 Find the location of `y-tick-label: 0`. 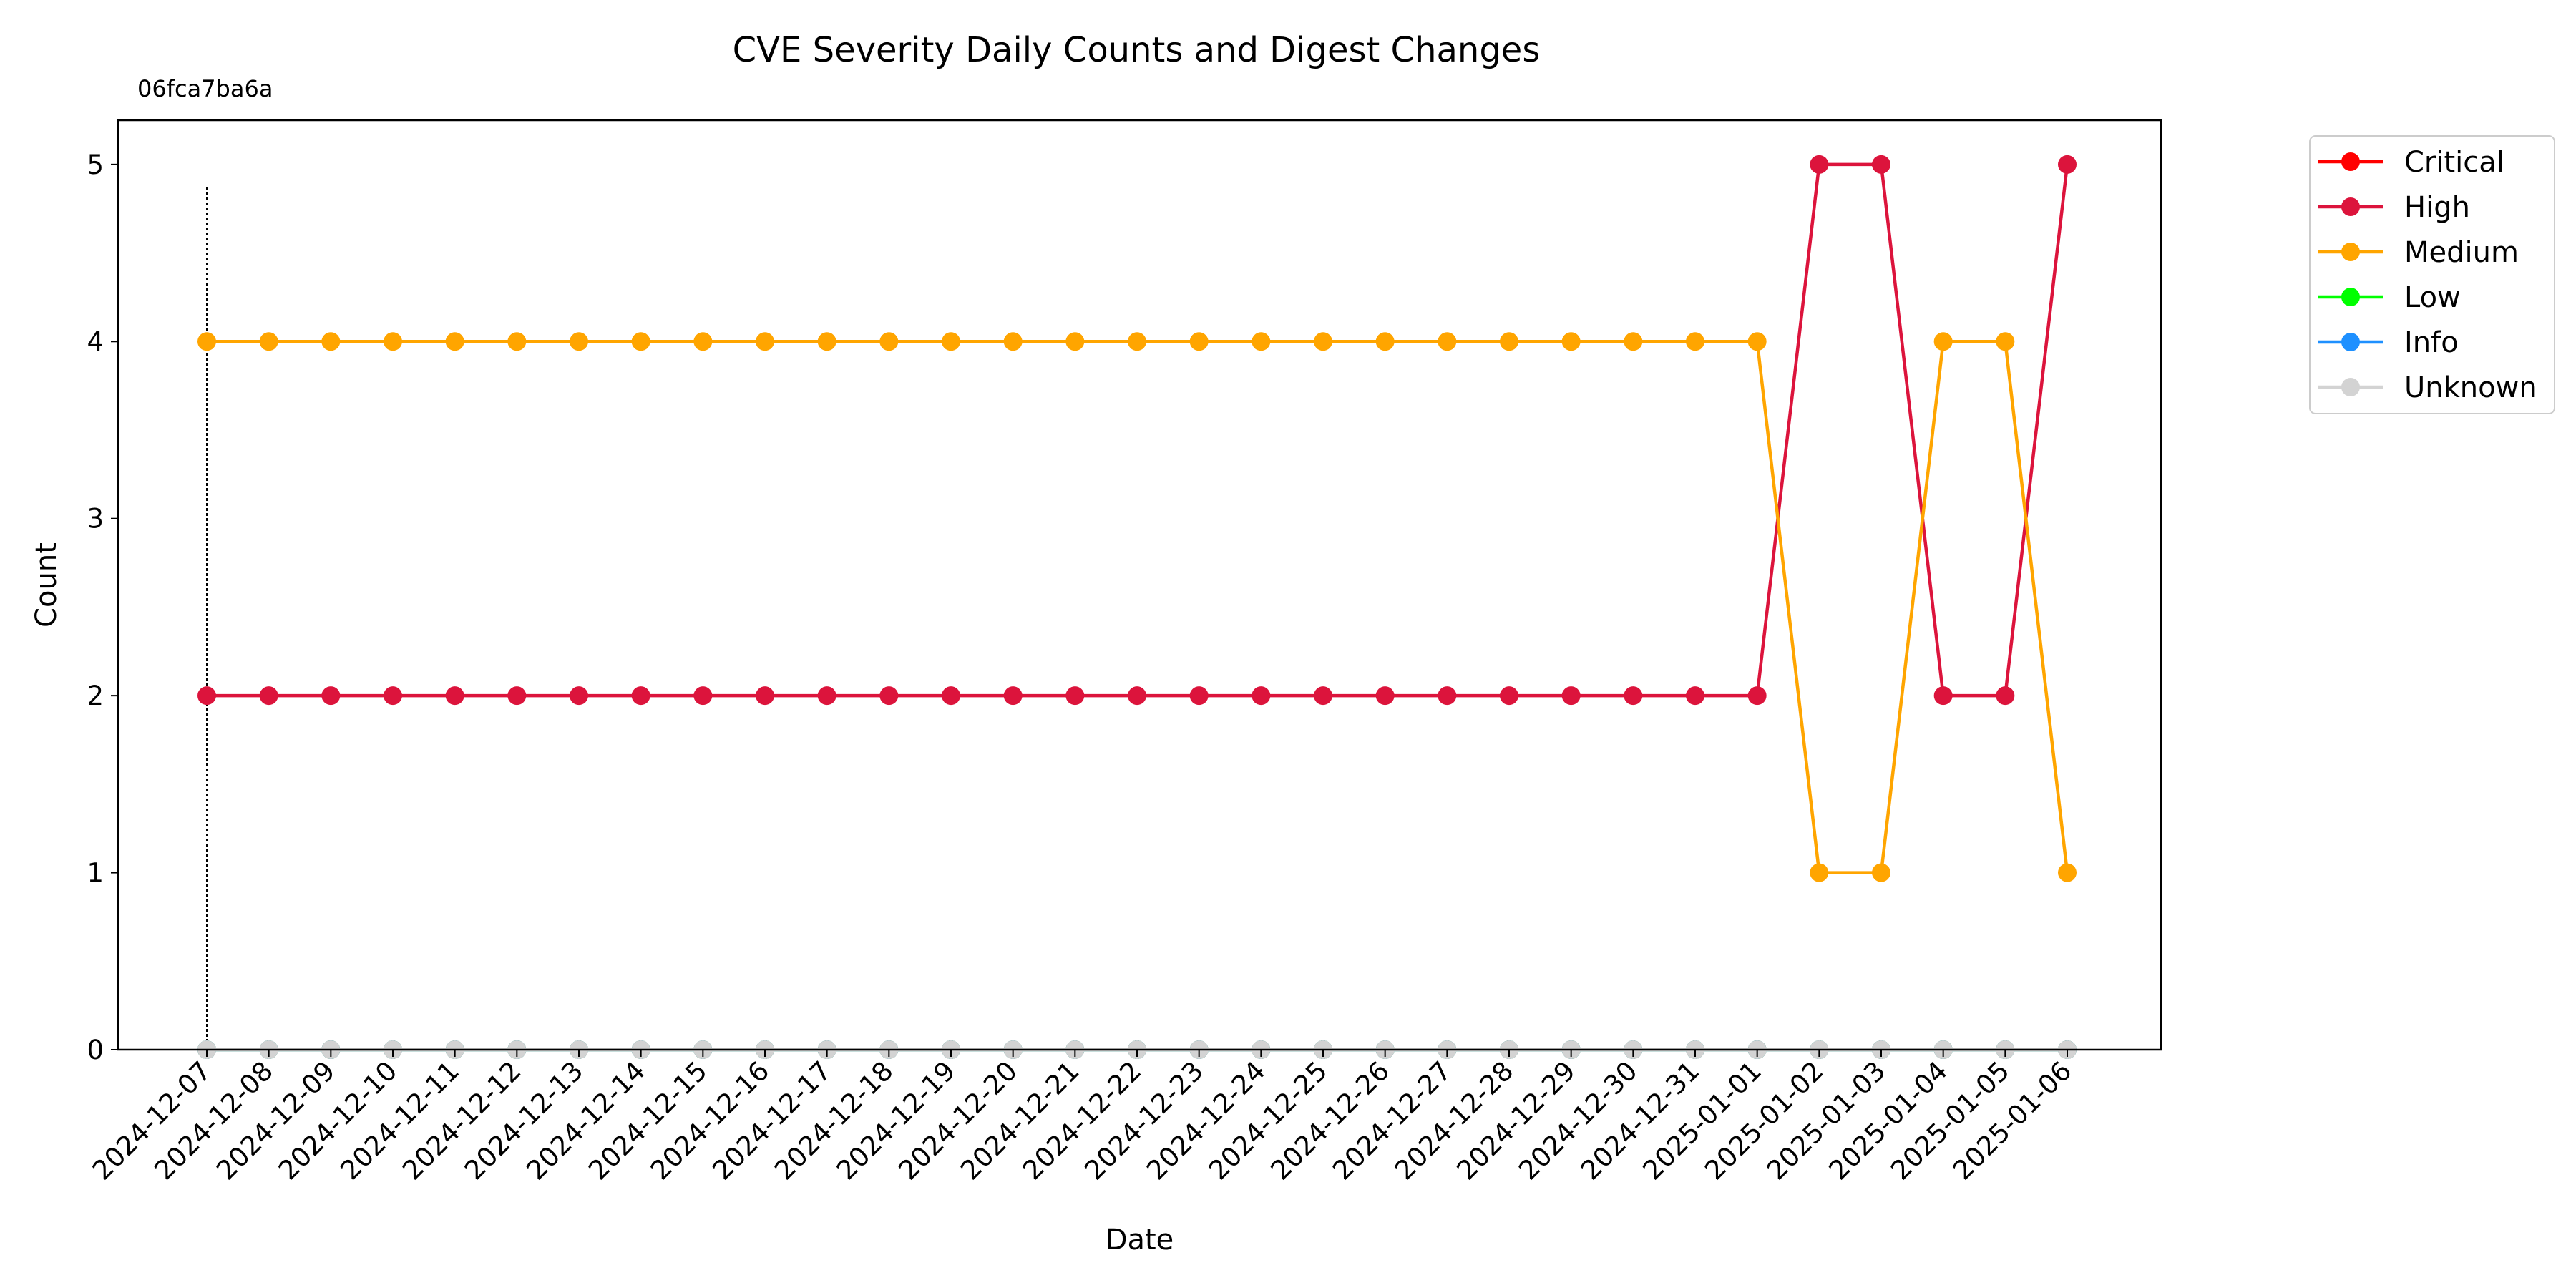

y-tick-label: 0 is located at coordinates (95, 1050).